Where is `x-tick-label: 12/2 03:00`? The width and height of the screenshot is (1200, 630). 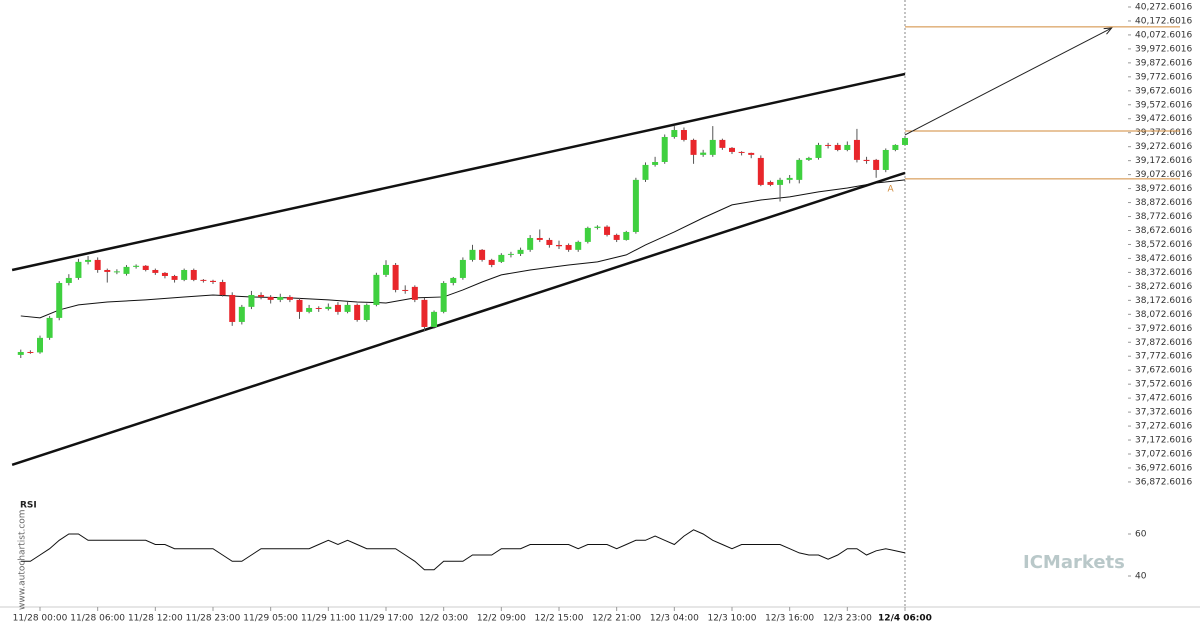 x-tick-label: 12/2 03:00 is located at coordinates (443, 619).